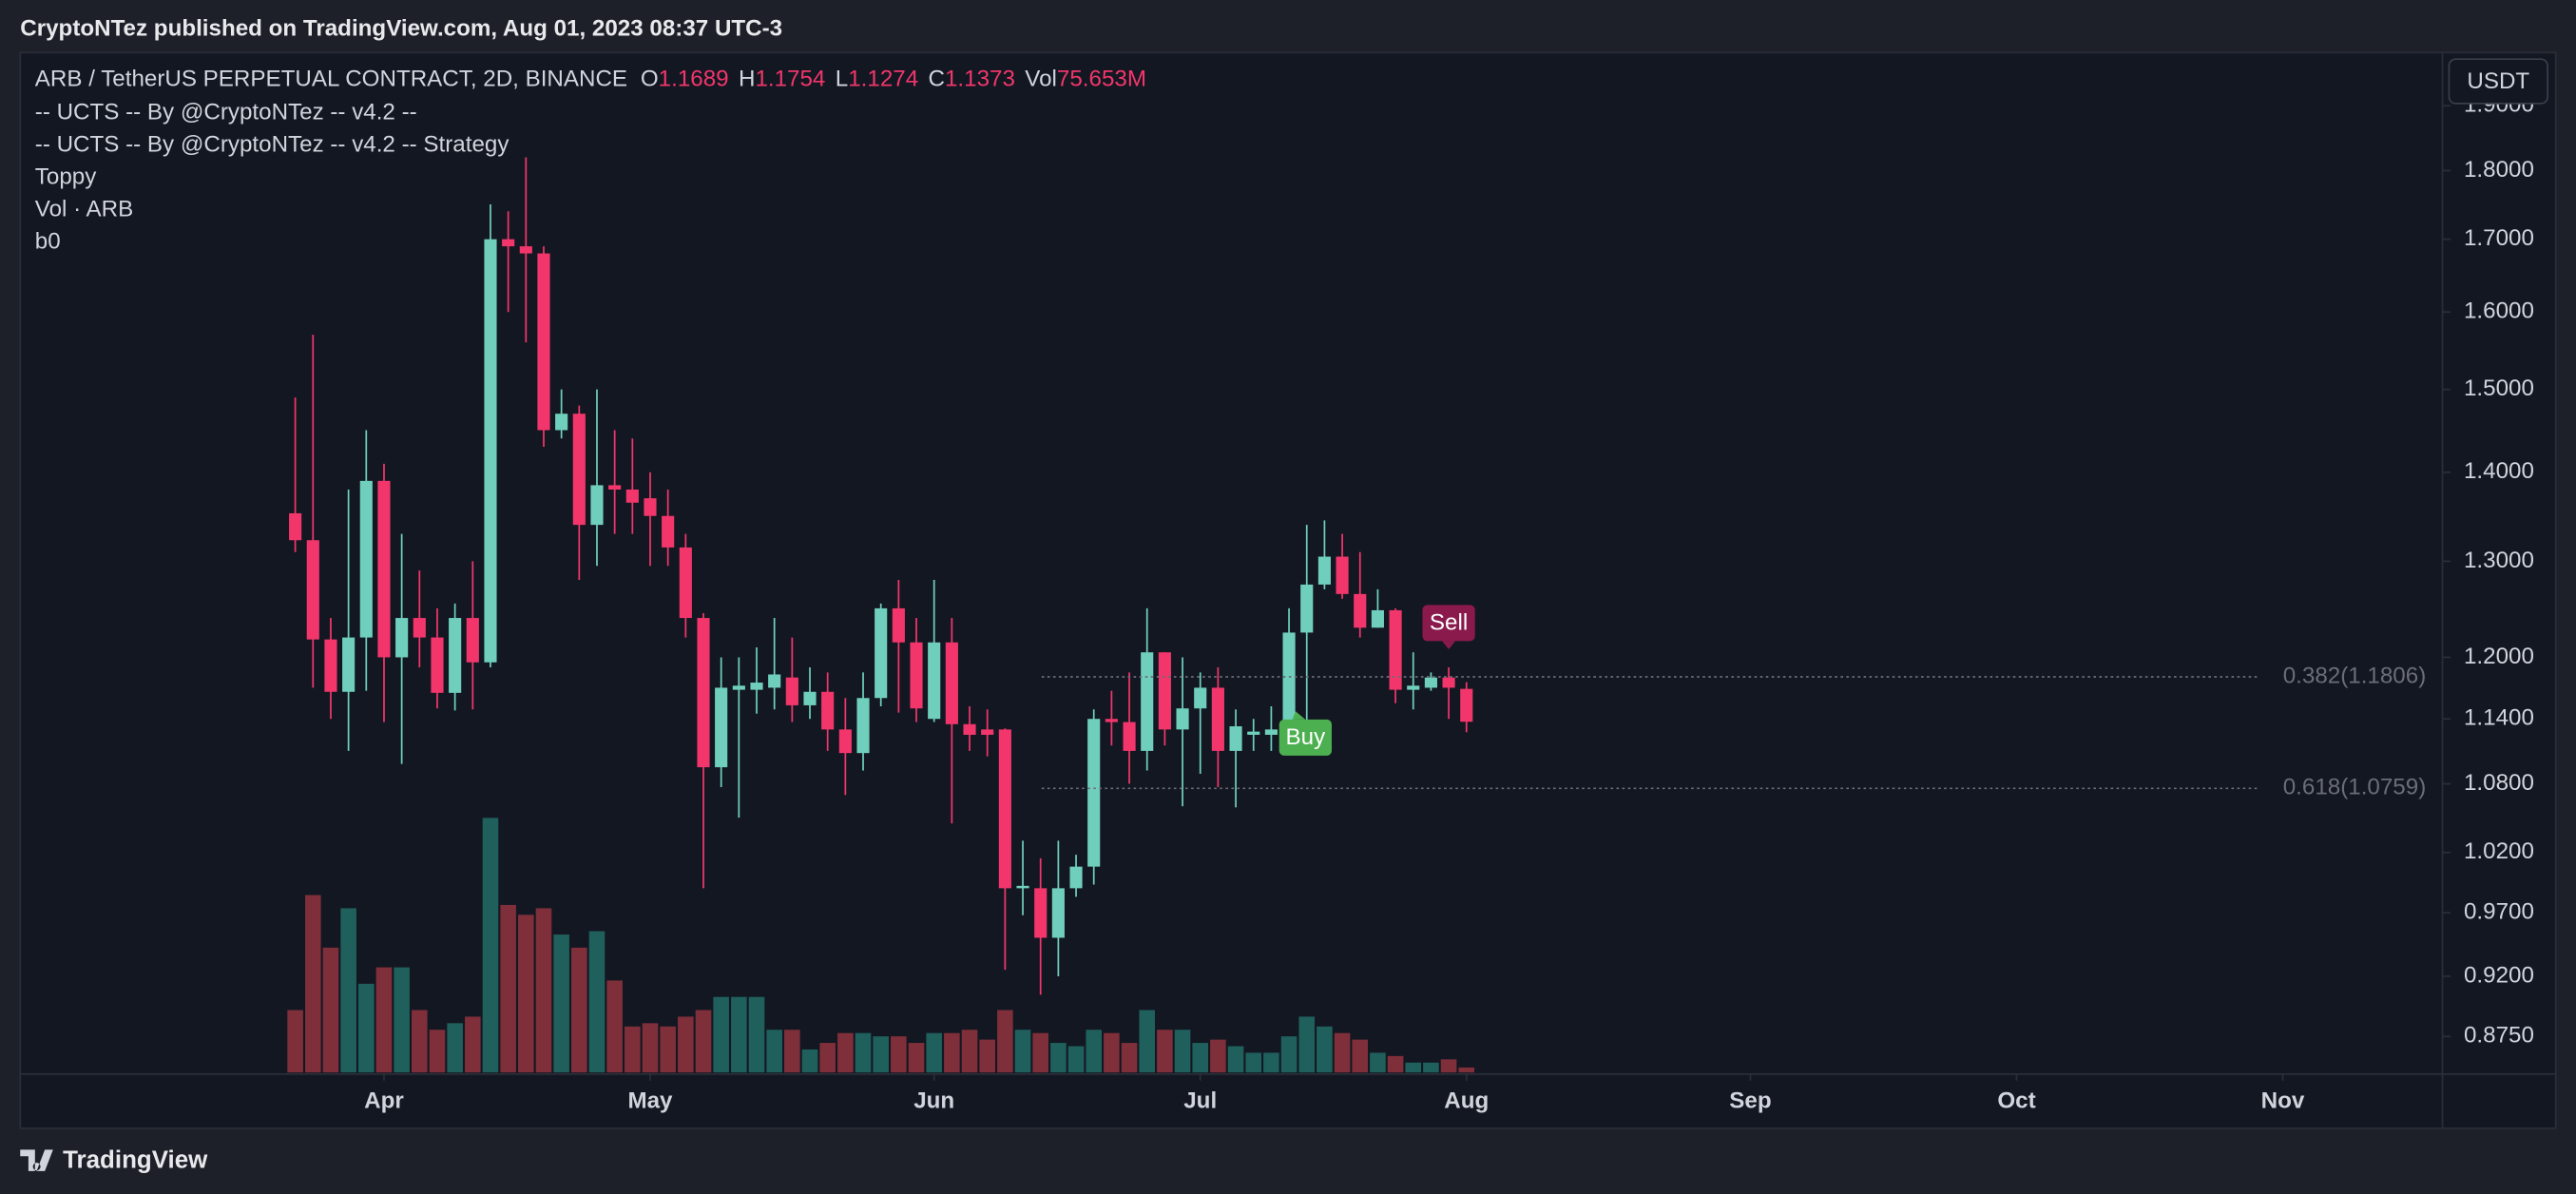 This screenshot has height=1194, width=2576. Describe the element at coordinates (66, 177) in the screenshot. I see `indicator-label: Toppy` at that location.